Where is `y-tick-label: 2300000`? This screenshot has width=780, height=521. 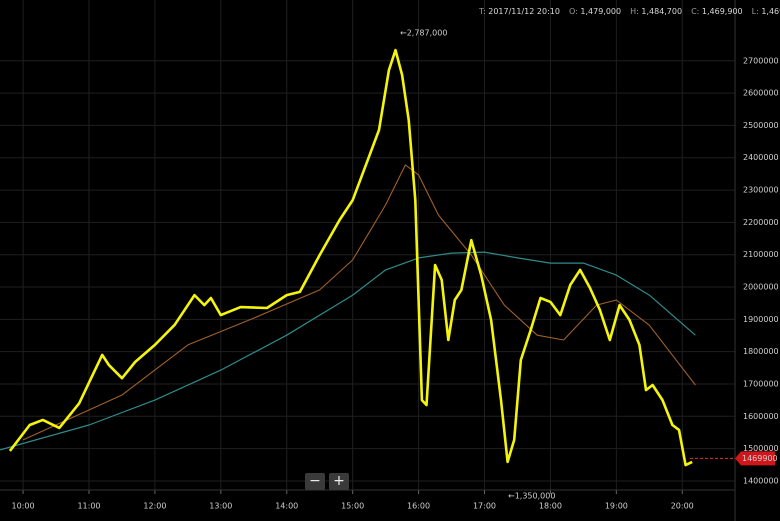 y-tick-label: 2300000 is located at coordinates (761, 190).